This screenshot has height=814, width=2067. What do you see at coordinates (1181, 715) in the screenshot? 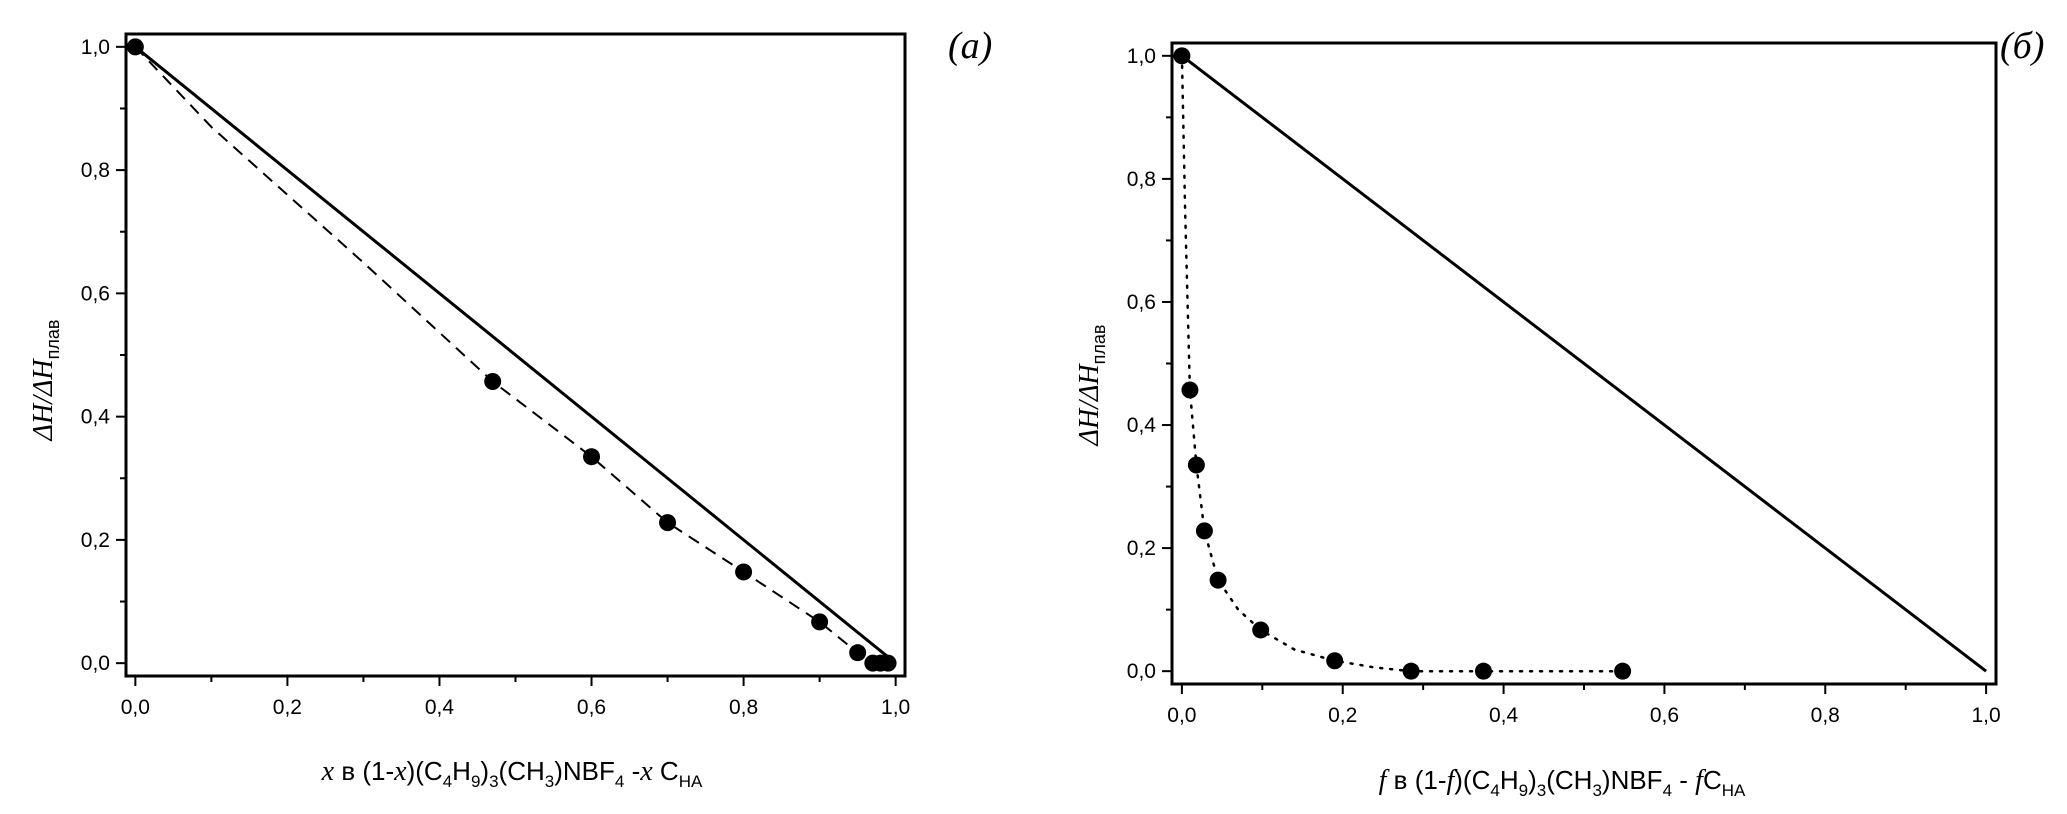
I see `panel-b-x-tick-label-0: 0,0` at bounding box center [1181, 715].